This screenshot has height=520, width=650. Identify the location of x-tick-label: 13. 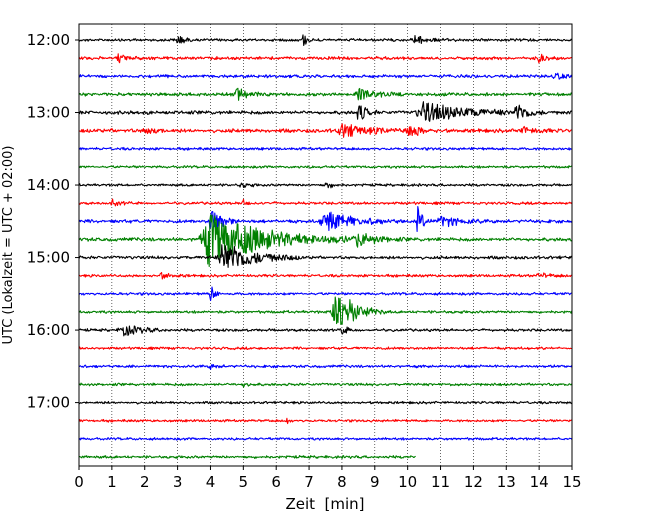
(506, 482).